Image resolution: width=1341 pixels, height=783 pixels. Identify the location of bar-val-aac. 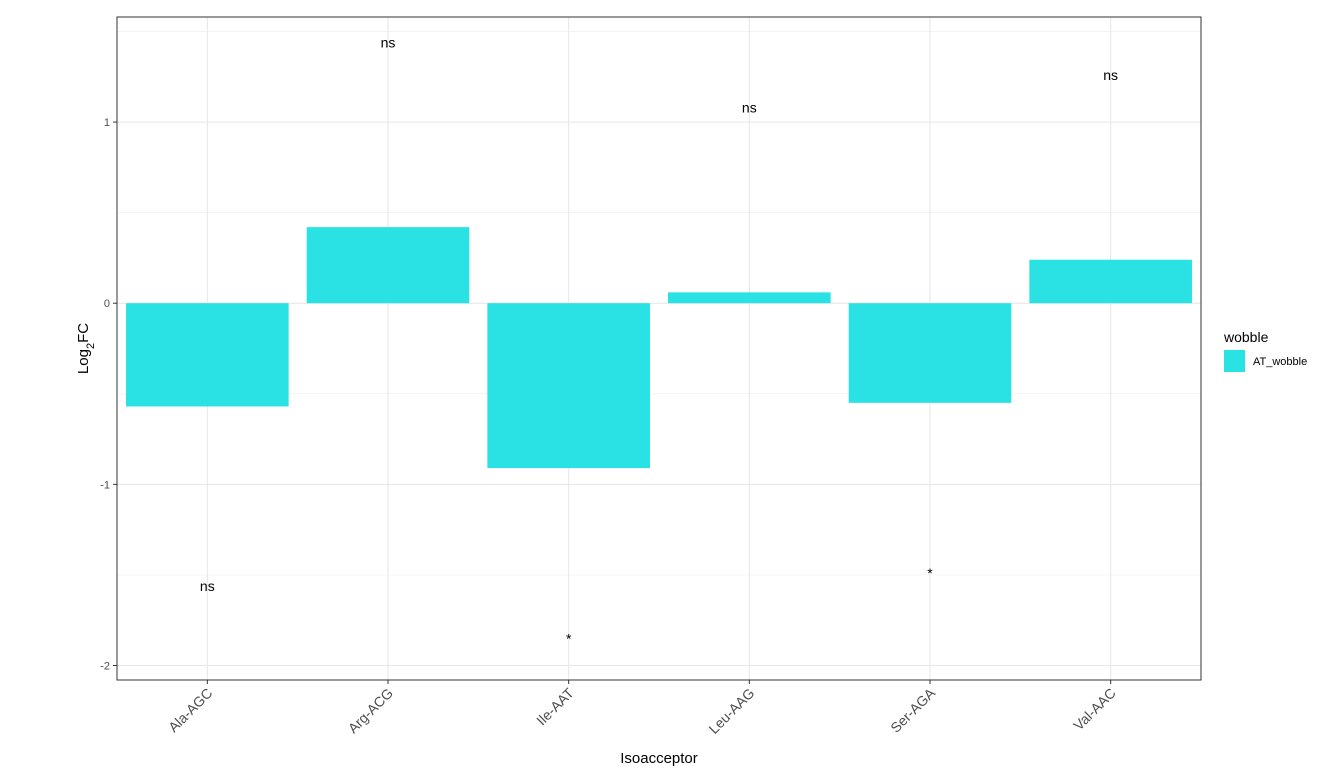
(1110, 281).